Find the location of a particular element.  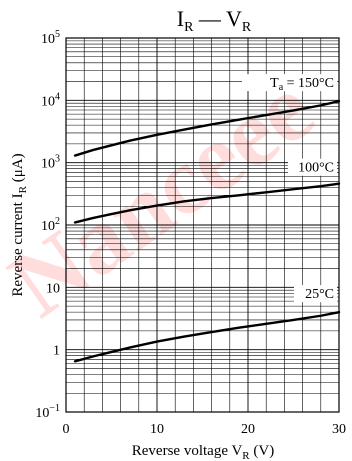

x-axis-label: Reverse voltage VR (V) is located at coordinates (203, 452).